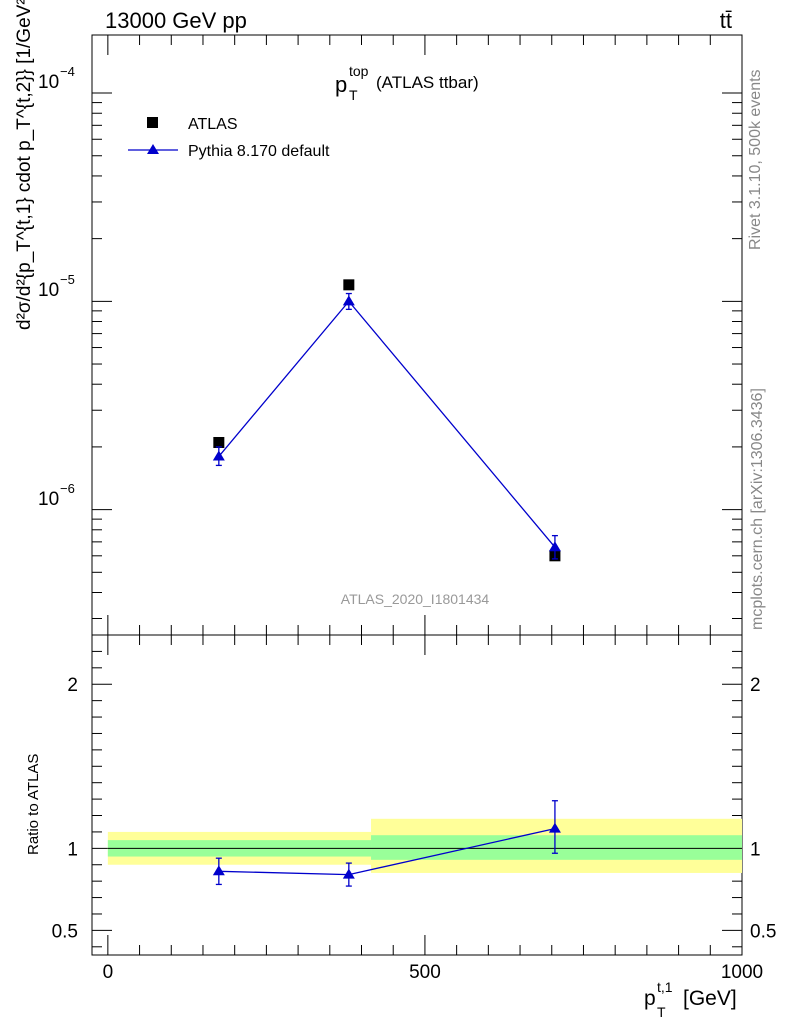 The image size is (786, 1024). What do you see at coordinates (755, 849) in the screenshot?
I see `ratio-y-tick-label-right: 1` at bounding box center [755, 849].